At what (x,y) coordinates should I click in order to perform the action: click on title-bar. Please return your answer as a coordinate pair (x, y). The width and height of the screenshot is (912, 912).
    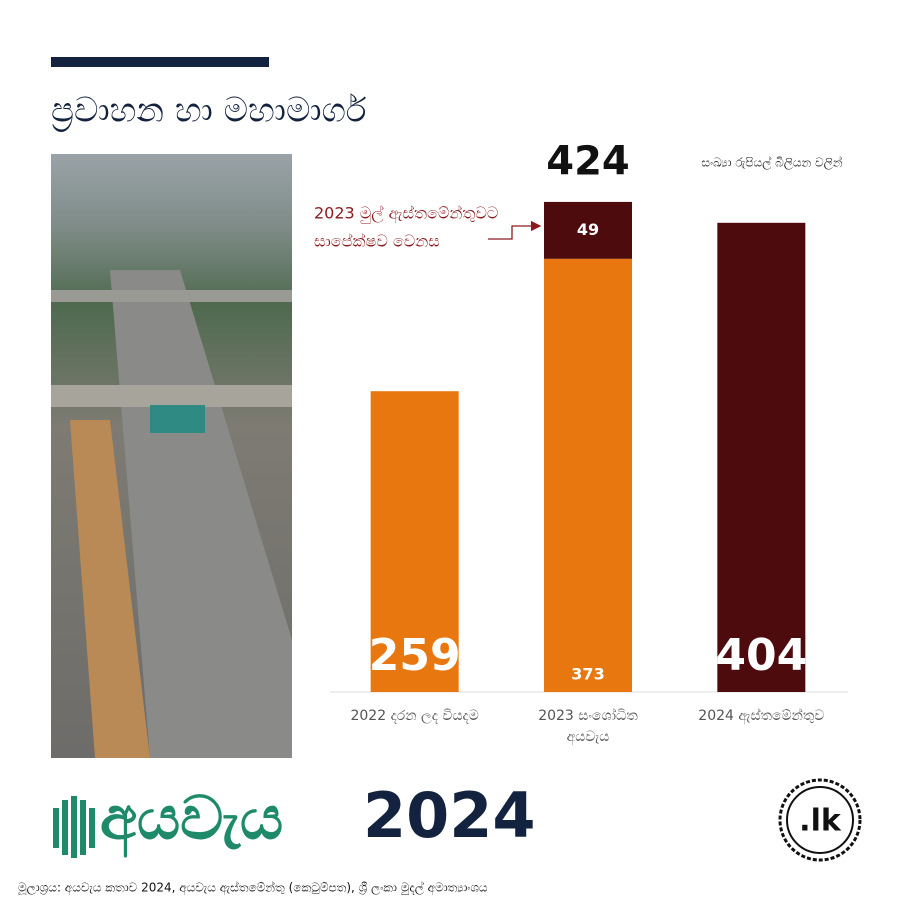
    Looking at the image, I should click on (160, 62).